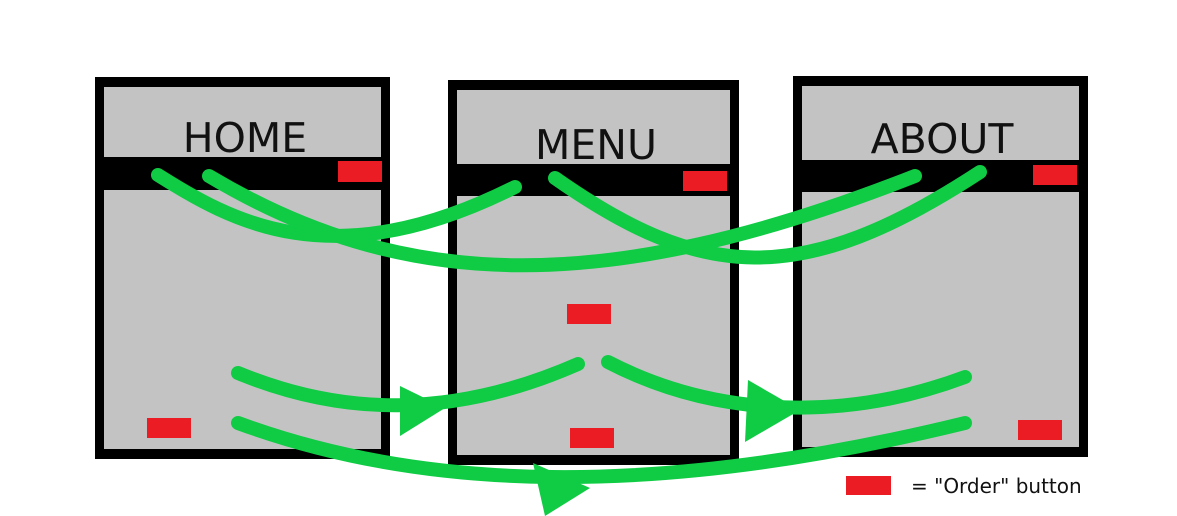 This screenshot has height=516, width=1177. Describe the element at coordinates (336, 205) in the screenshot. I see `arrow-home-to-menu-nav` at that location.